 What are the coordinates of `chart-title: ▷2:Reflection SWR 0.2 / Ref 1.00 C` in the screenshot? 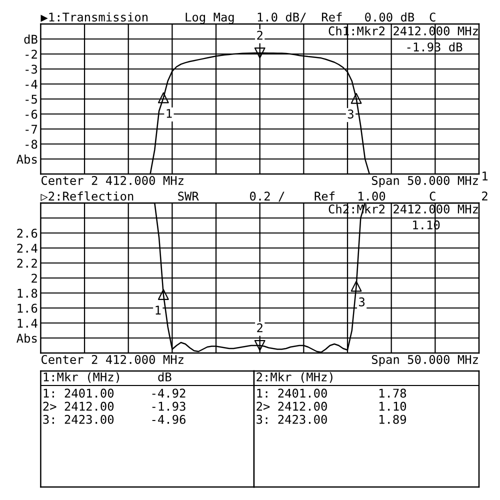 It's located at (238, 196).